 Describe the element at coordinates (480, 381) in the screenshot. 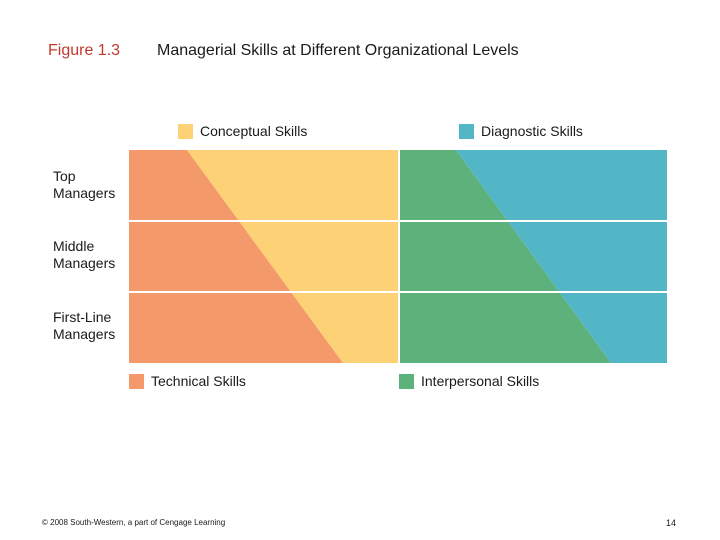

I see `legend-interpersonal-label: Interpersonal Skills` at that location.